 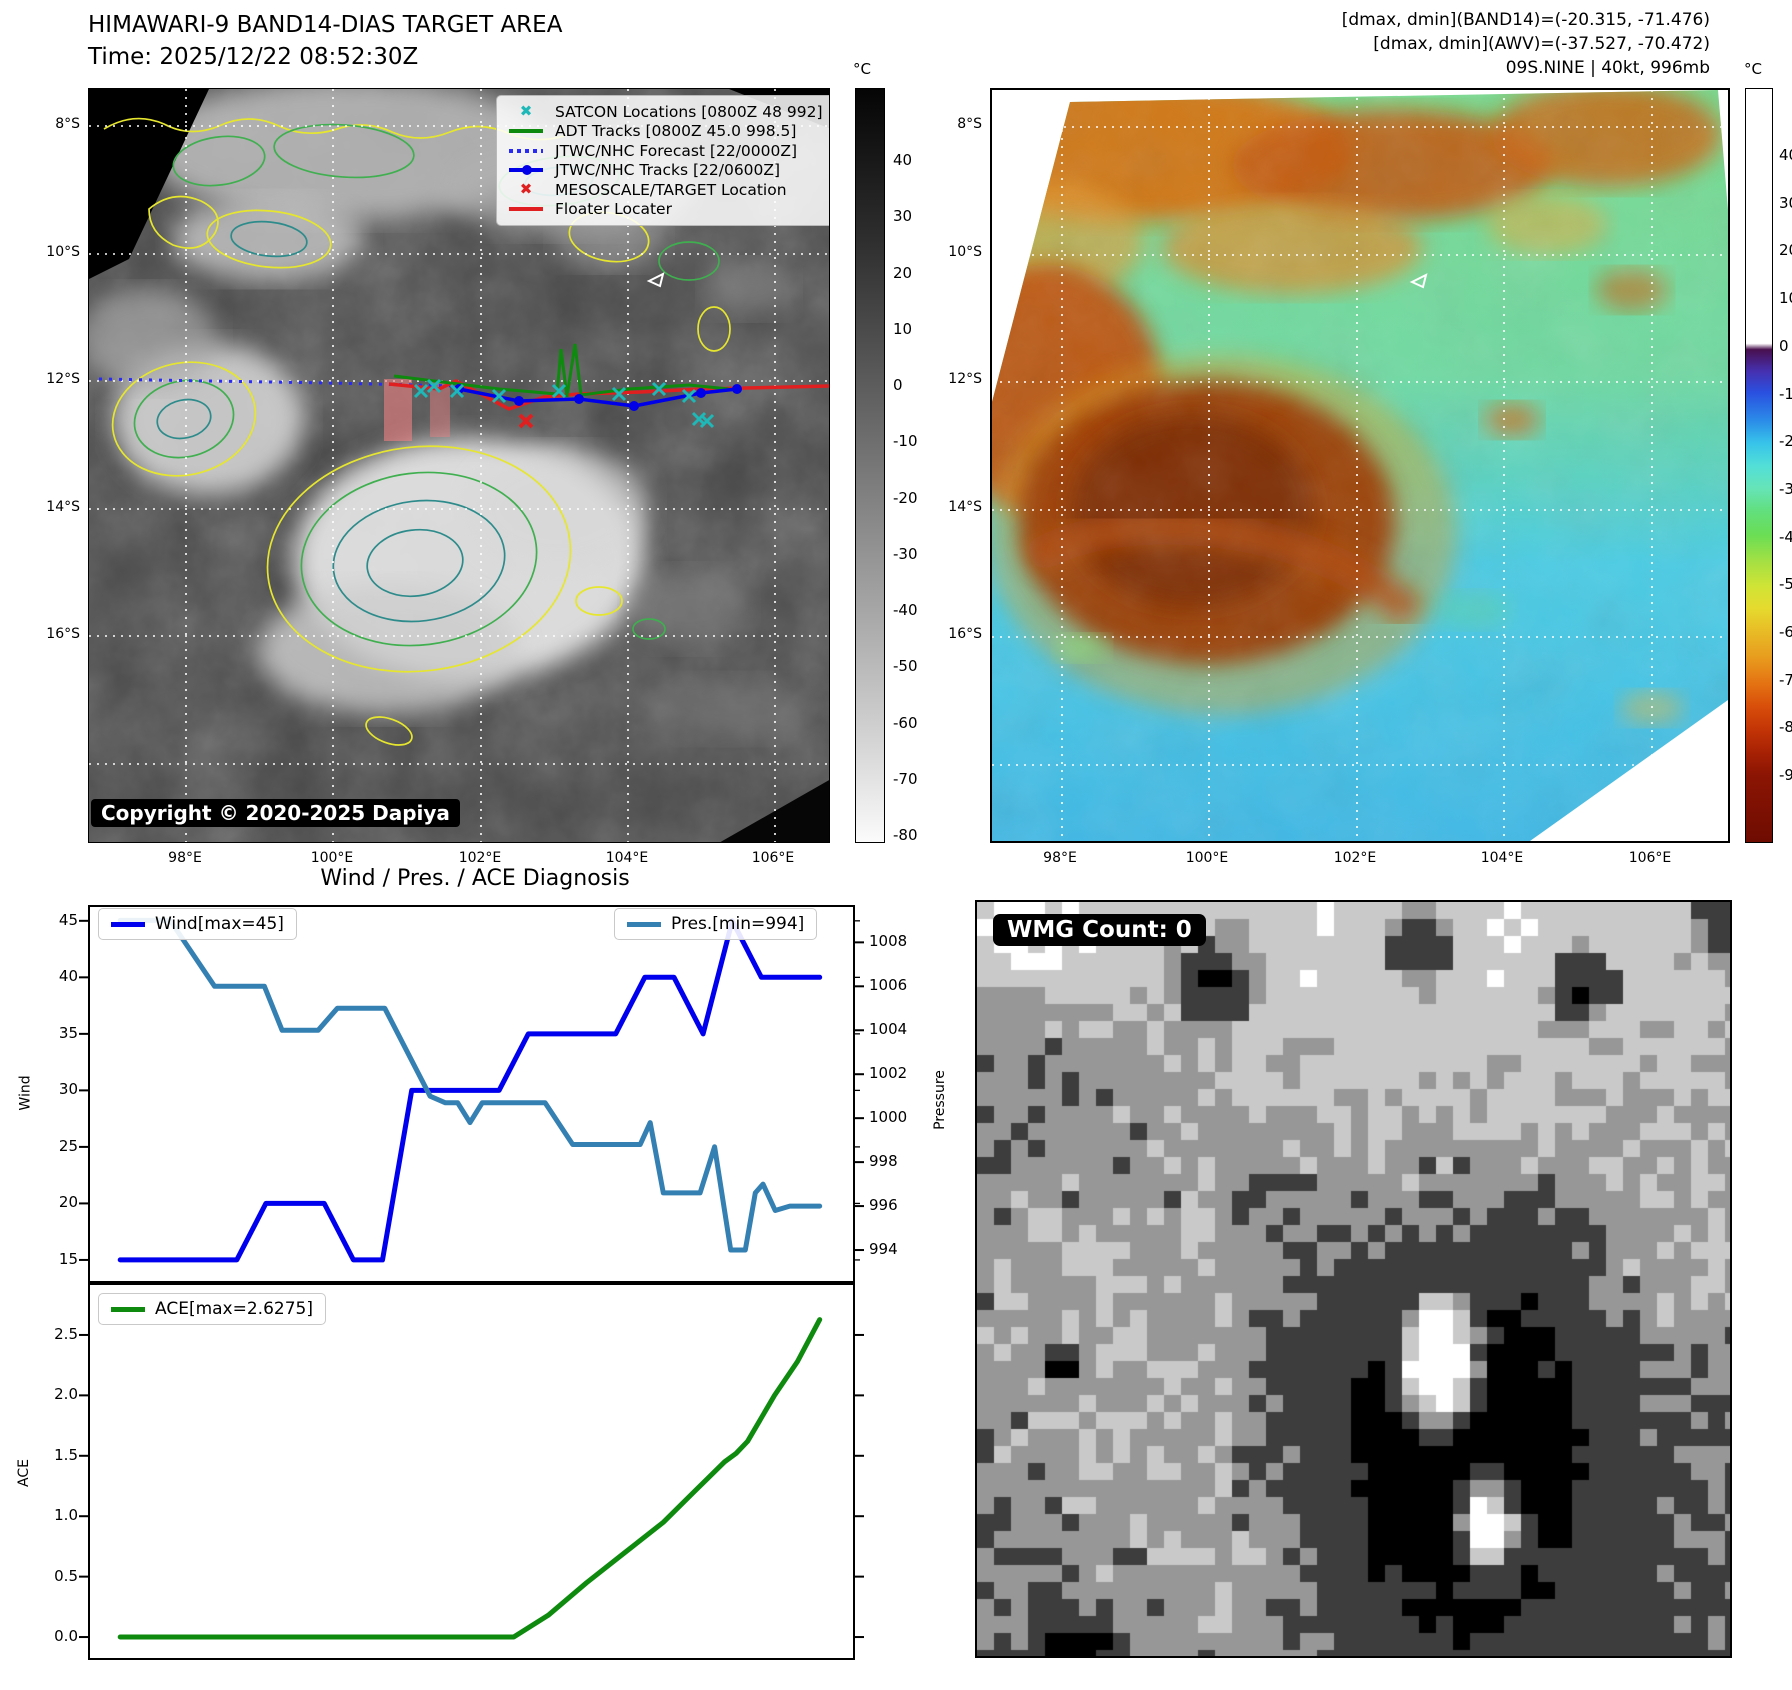 I want to click on ace-tick-label: 0.0, so click(x=66, y=1636).